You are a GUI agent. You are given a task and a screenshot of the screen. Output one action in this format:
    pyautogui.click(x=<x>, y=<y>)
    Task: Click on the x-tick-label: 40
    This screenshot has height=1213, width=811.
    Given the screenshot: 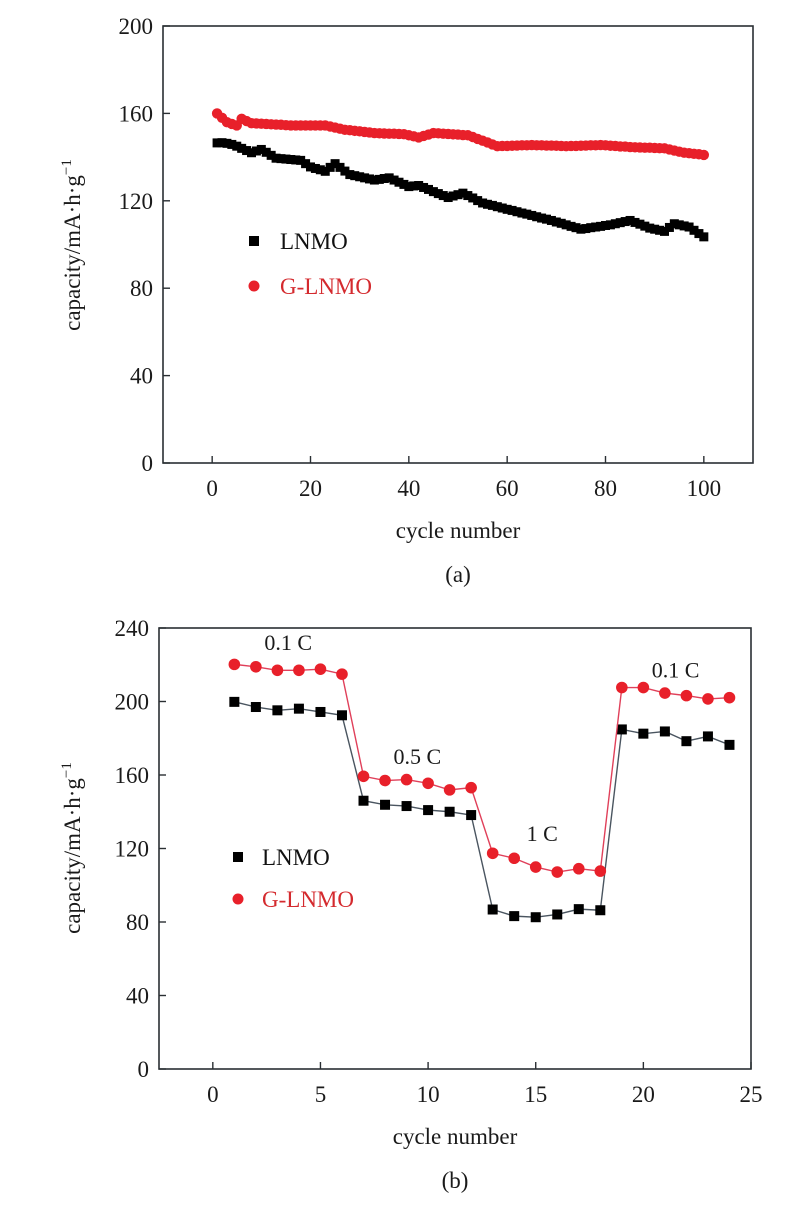 What is the action you would take?
    pyautogui.click(x=408, y=488)
    